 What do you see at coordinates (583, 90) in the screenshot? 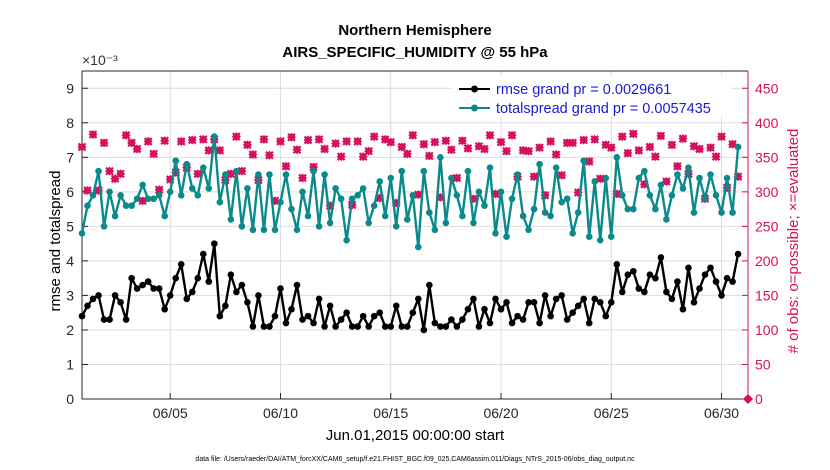
I see `legend-rmse-label: rmse grand pr = 0.0029661` at bounding box center [583, 90].